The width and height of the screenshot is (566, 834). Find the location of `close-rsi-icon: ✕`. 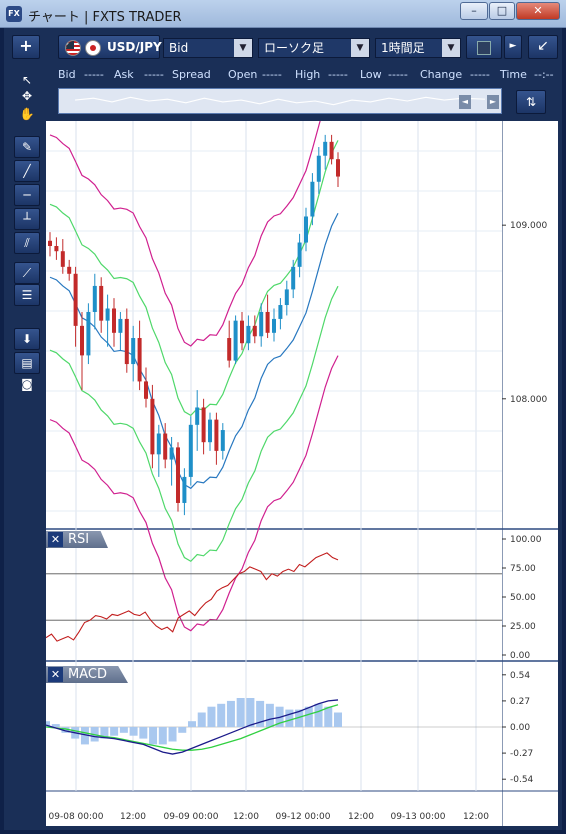

close-rsi-icon: ✕ is located at coordinates (55, 539).